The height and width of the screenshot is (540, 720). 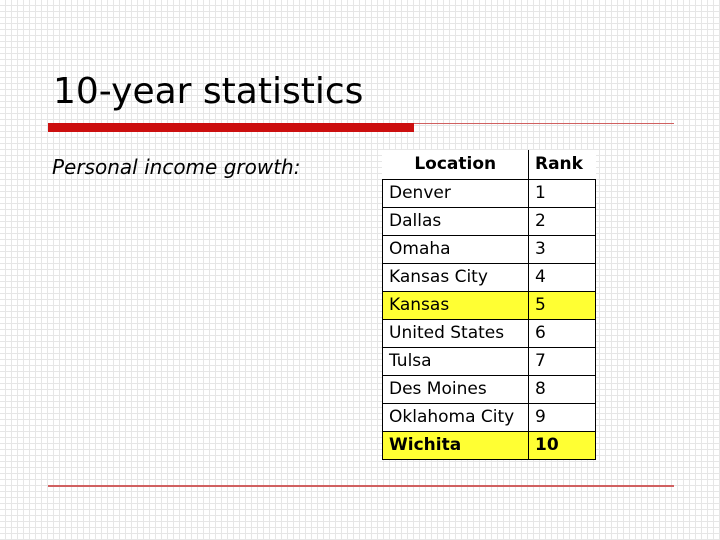 I want to click on table-row: United States 6, so click(x=489, y=333).